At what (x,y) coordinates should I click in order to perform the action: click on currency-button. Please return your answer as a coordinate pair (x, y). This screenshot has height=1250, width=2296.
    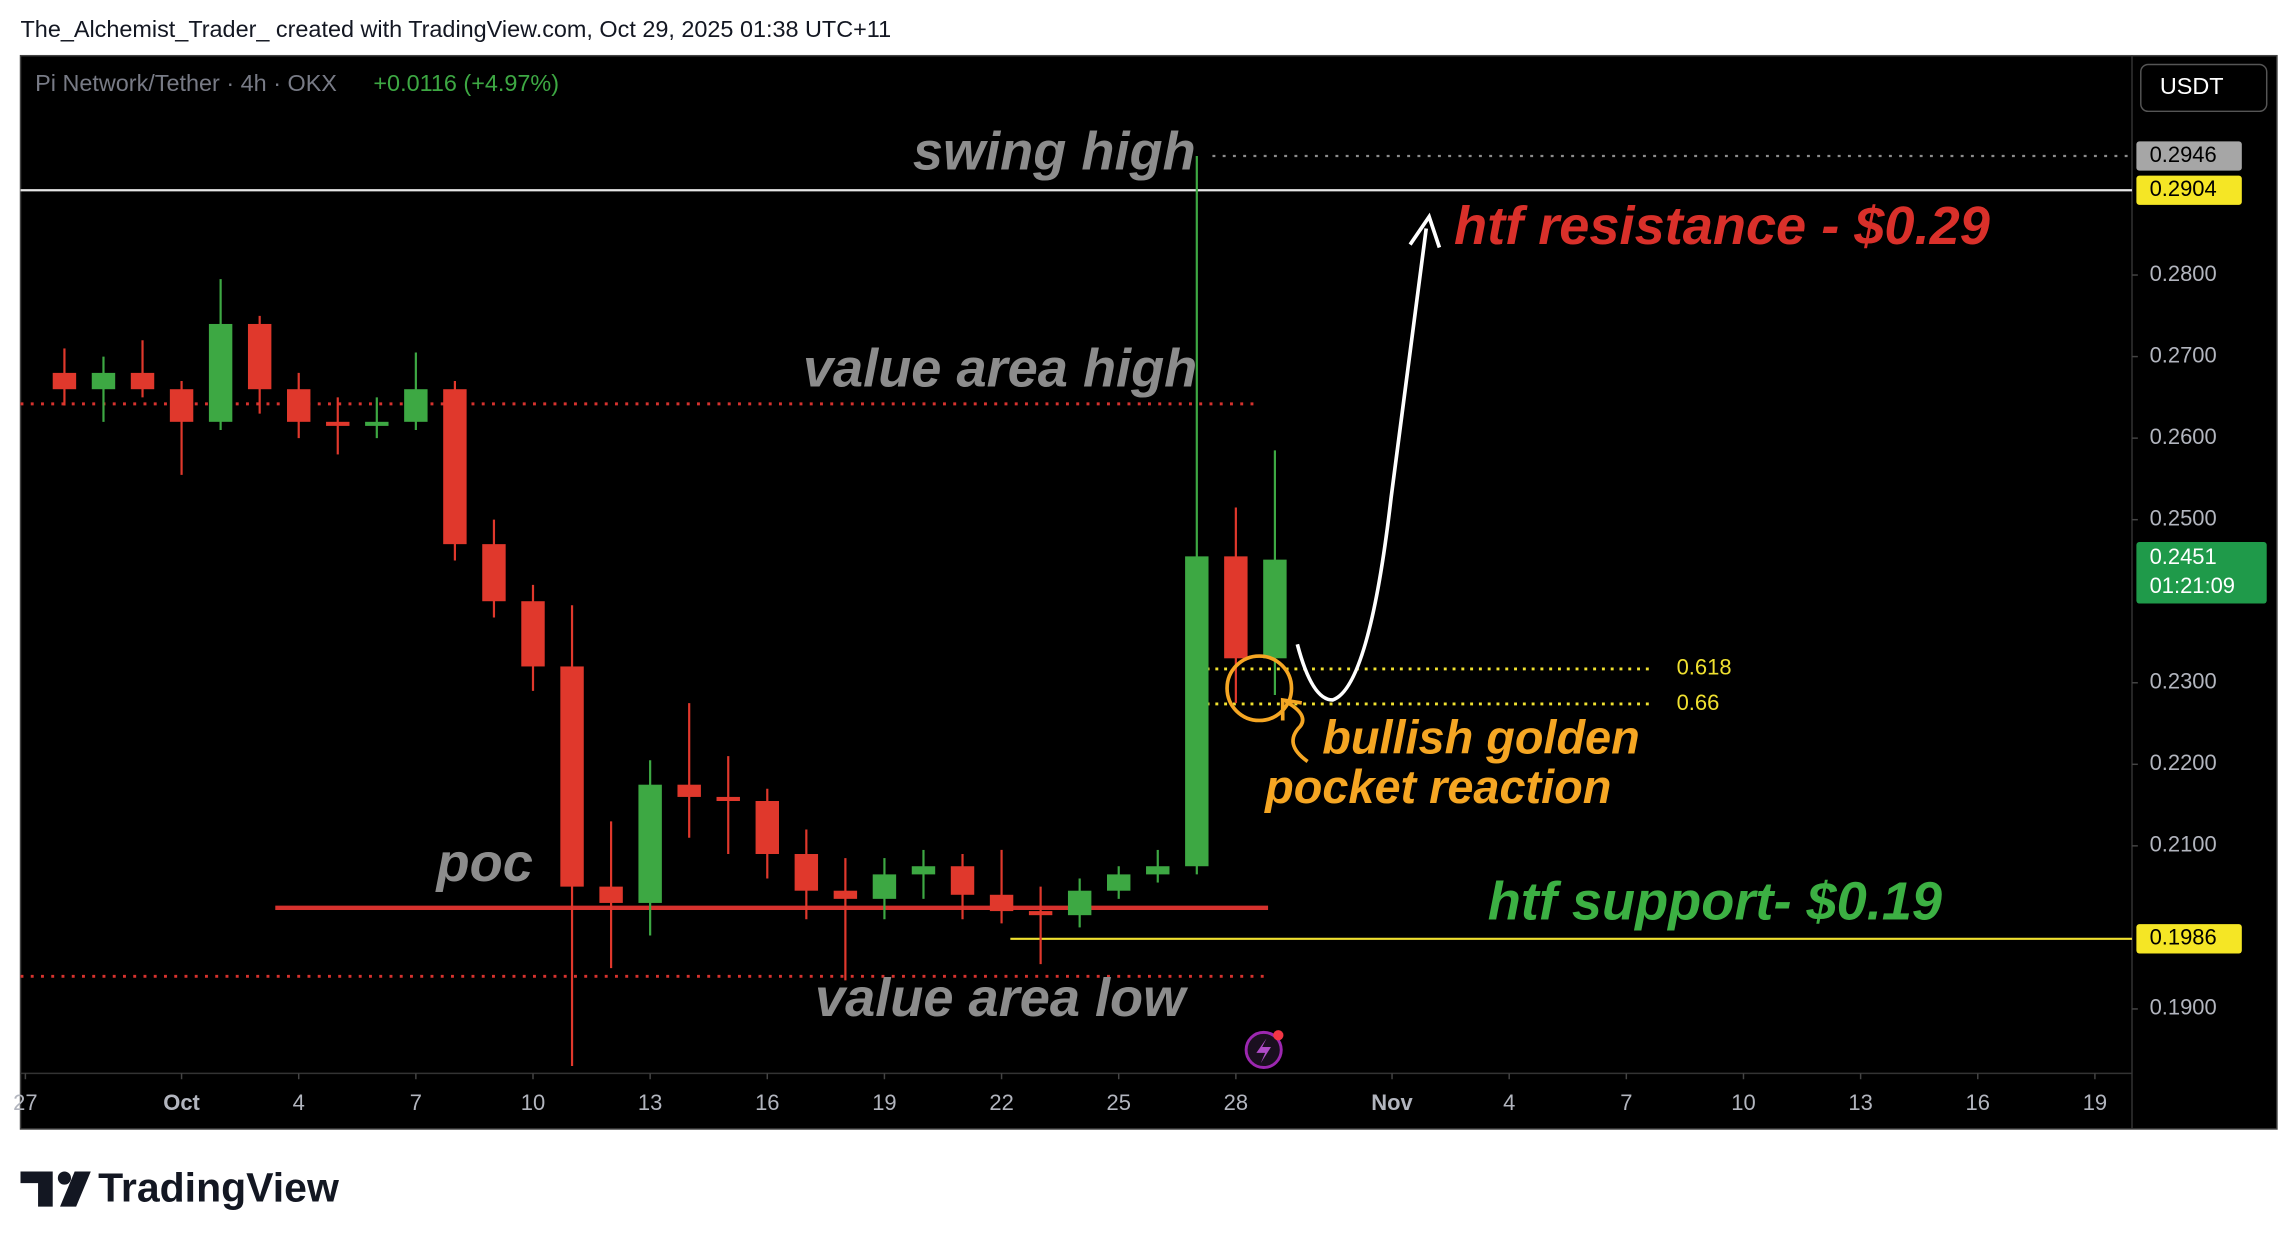
    Looking at the image, I should click on (2204, 88).